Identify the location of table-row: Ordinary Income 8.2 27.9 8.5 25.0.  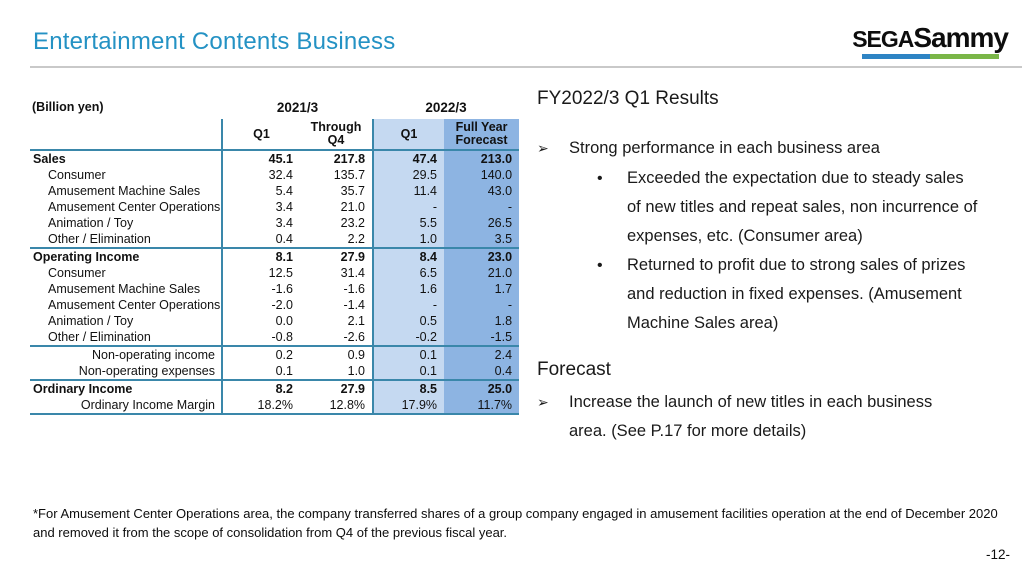
(275, 388).